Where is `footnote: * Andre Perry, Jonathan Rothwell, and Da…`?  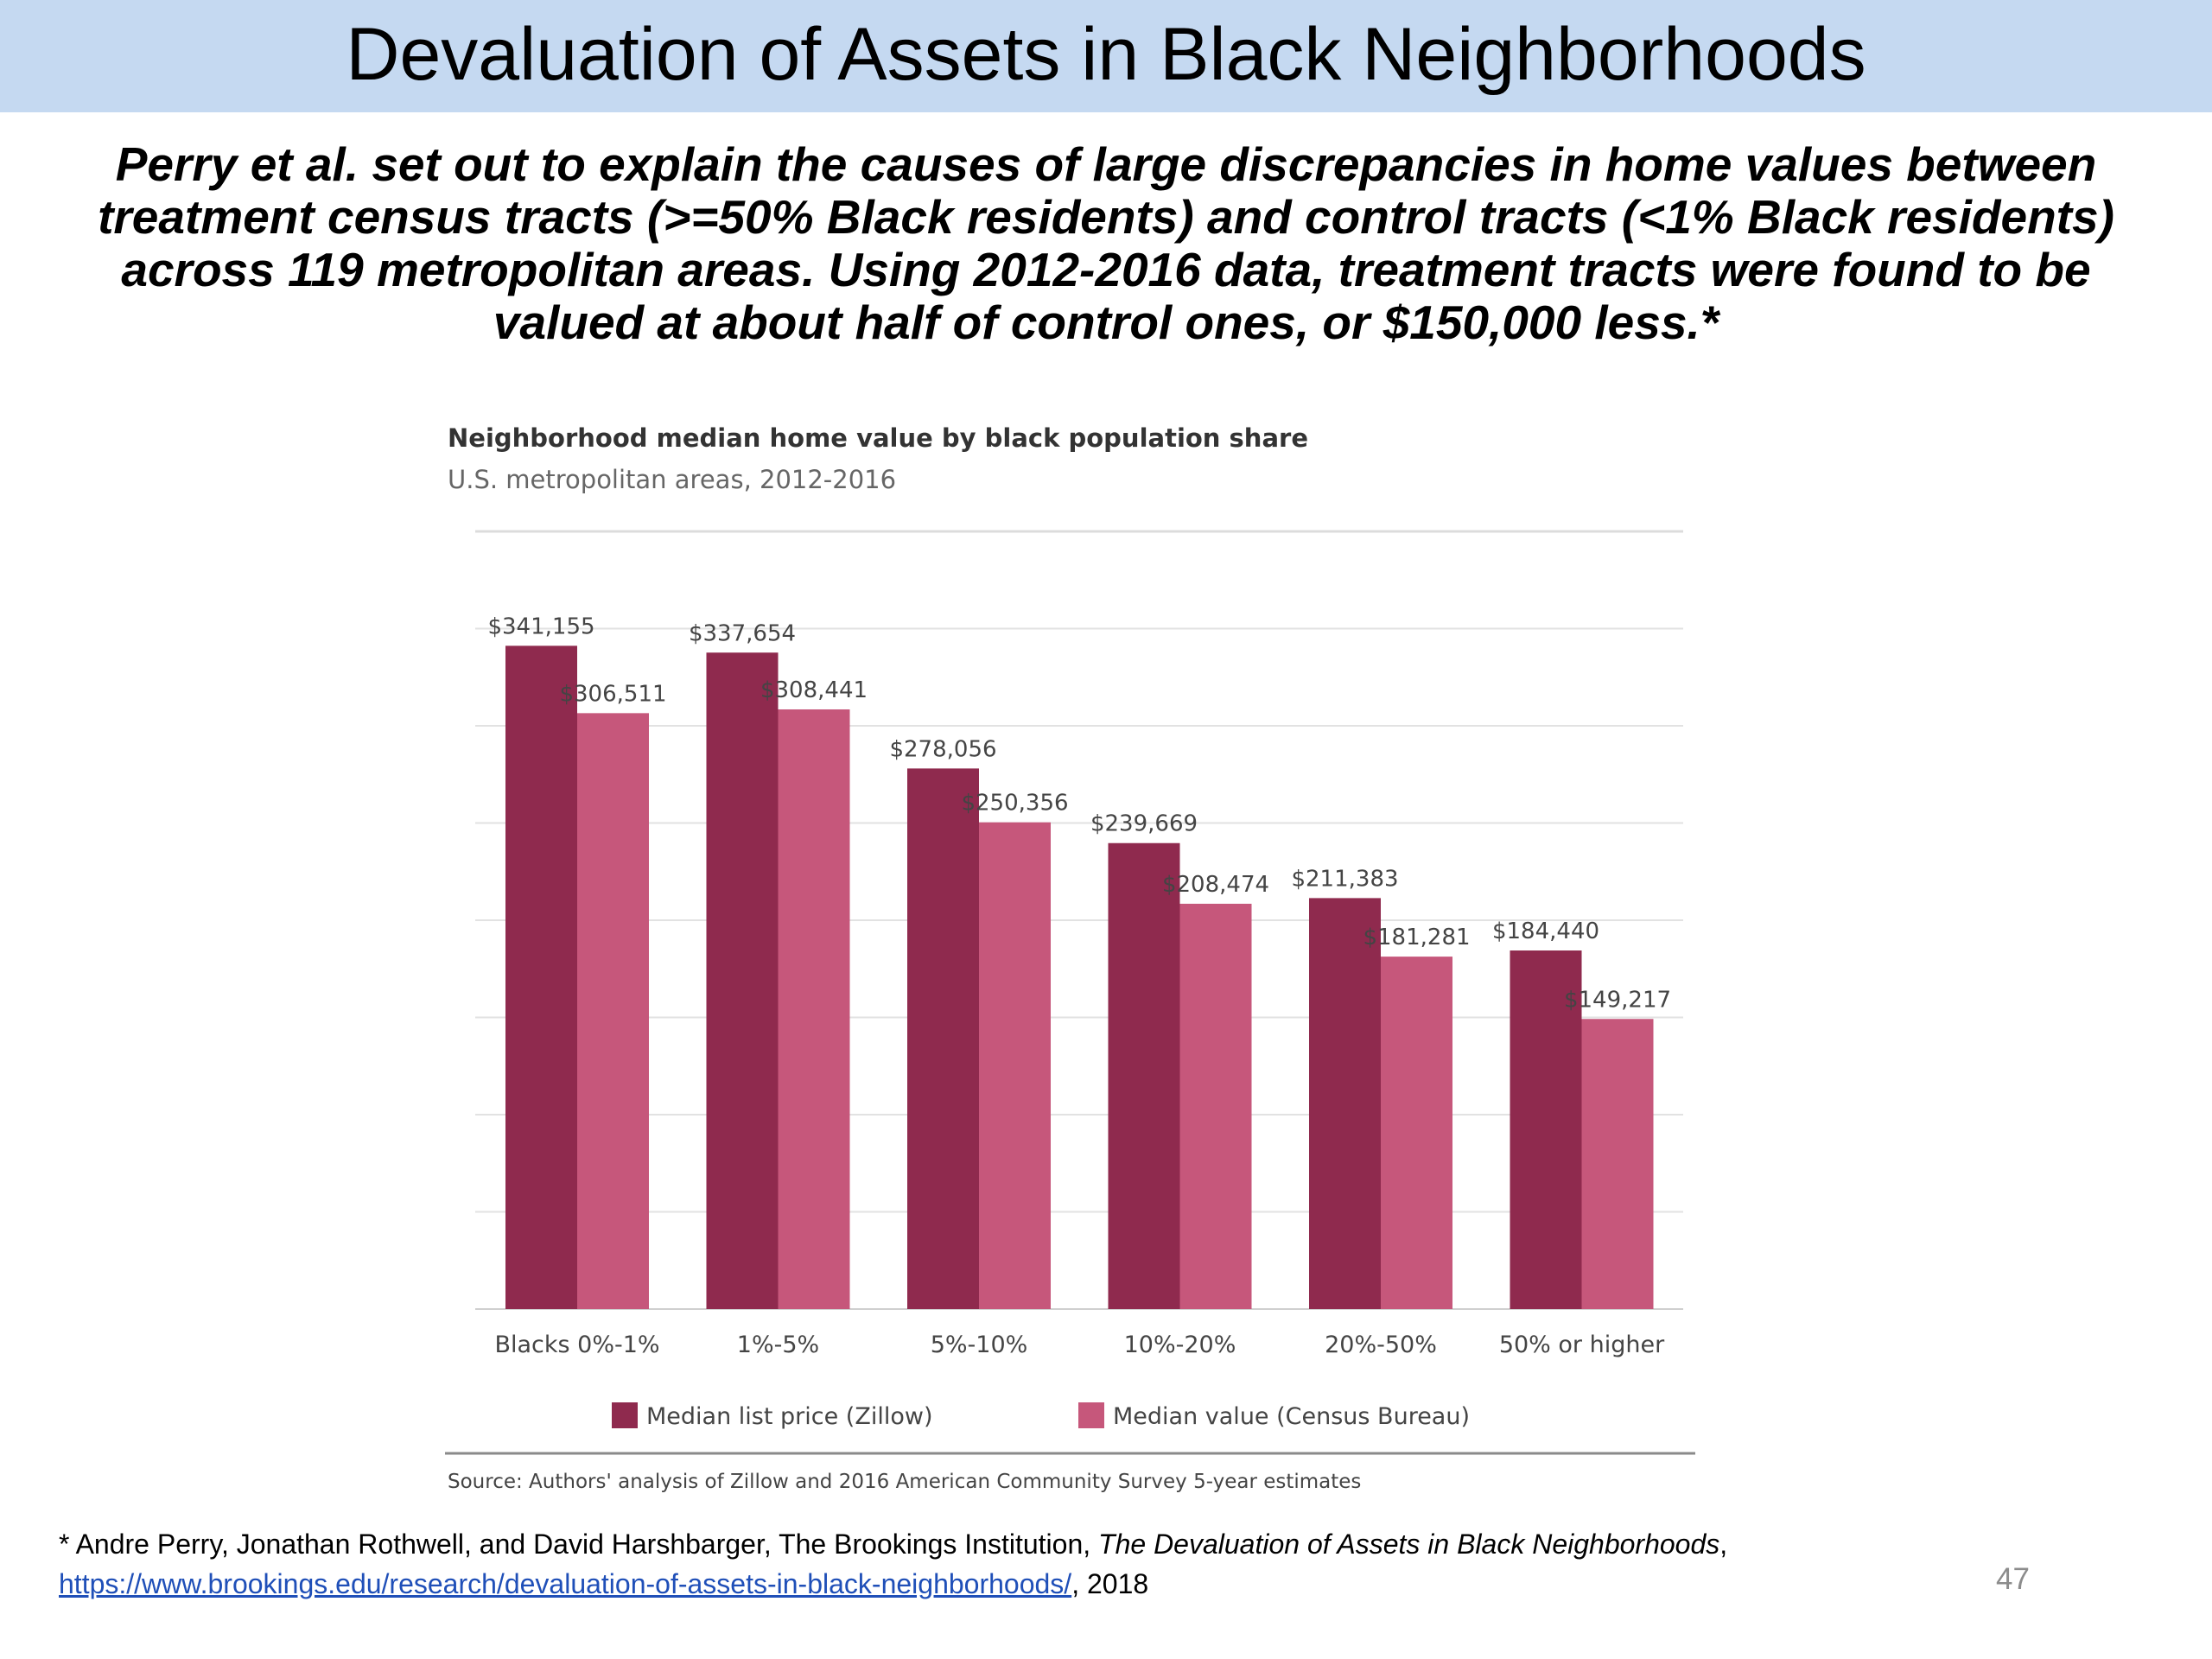 footnote: * Andre Perry, Jonathan Rothwell, and Da… is located at coordinates (1052, 1564).